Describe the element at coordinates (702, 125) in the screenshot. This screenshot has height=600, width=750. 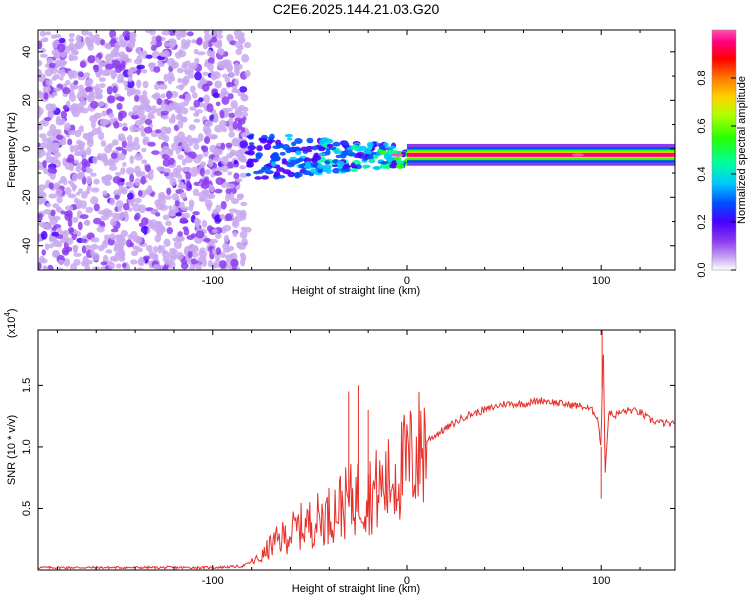
I see `colorbar-tick-label: 0.6` at that location.